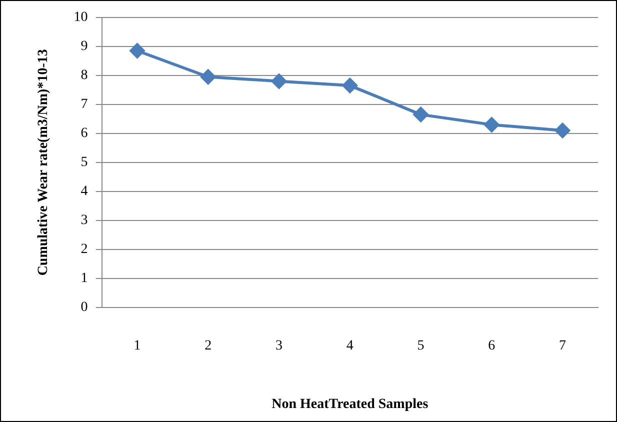  I want to click on x-tick-label: 1, so click(137, 346).